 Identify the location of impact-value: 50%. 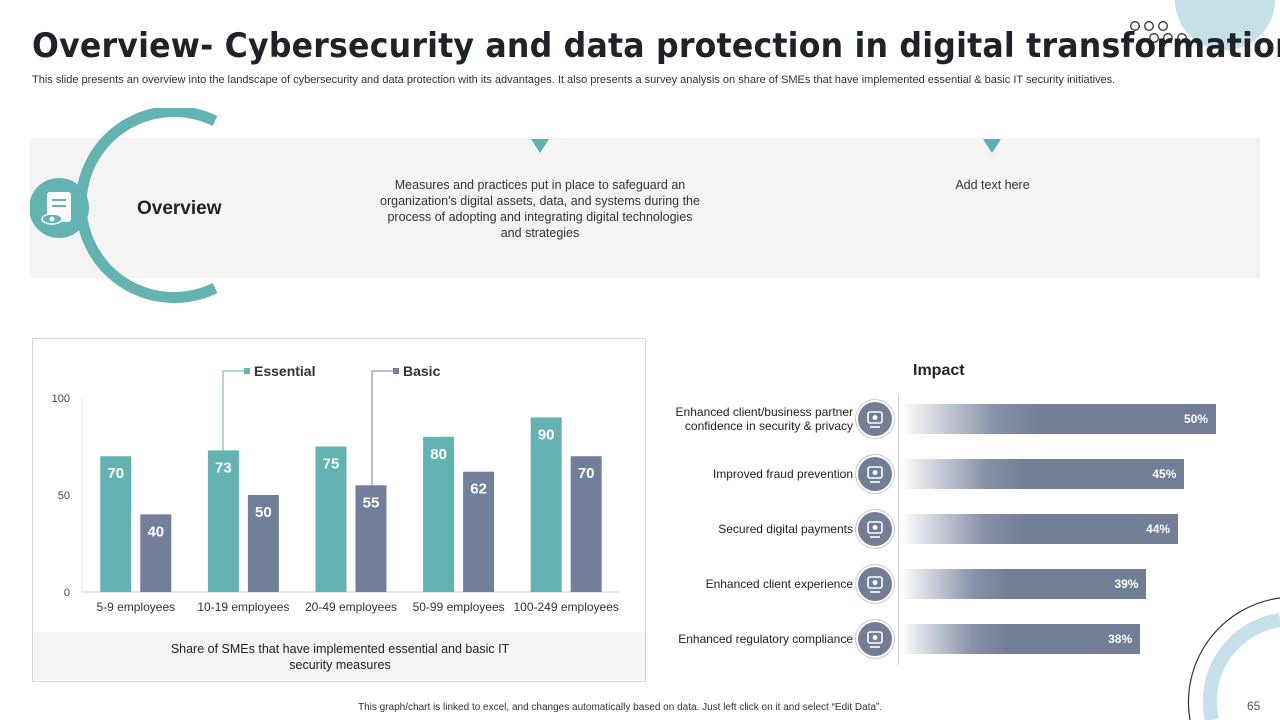
(1195, 419).